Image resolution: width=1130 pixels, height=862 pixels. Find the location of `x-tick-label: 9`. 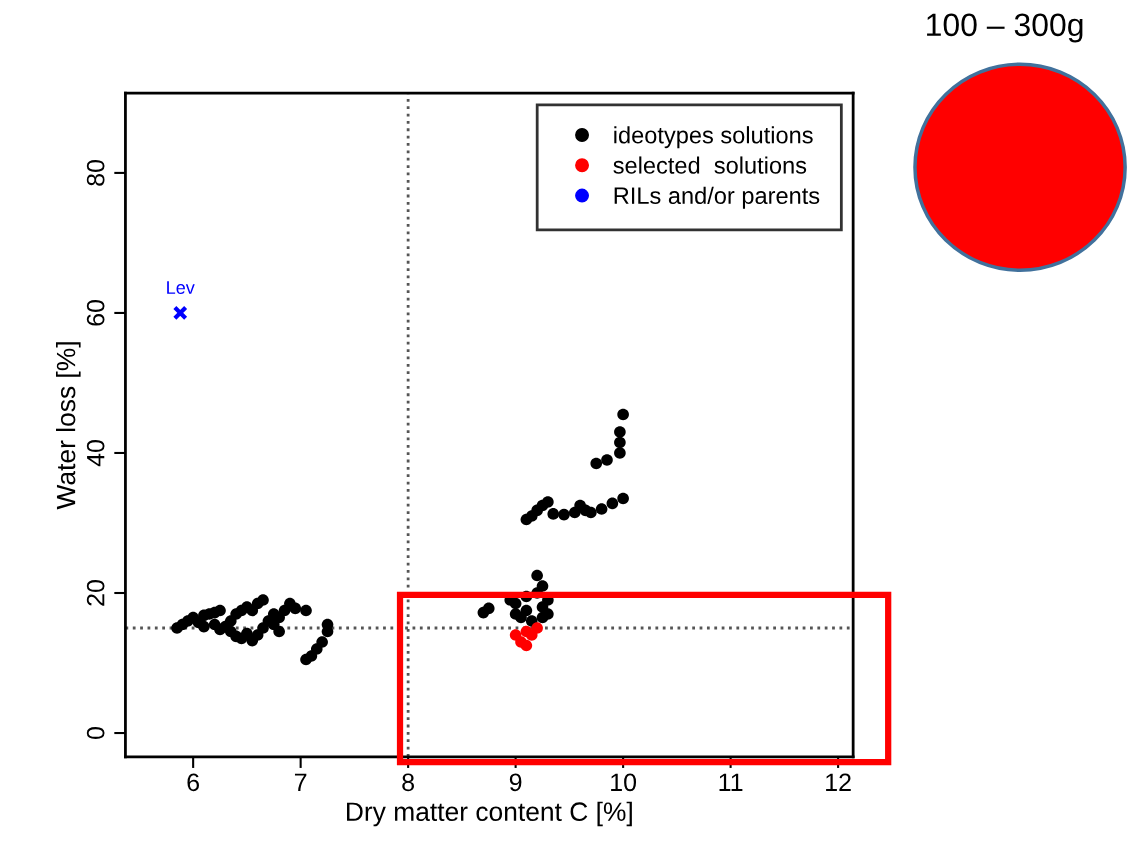

x-tick-label: 9 is located at coordinates (515, 782).